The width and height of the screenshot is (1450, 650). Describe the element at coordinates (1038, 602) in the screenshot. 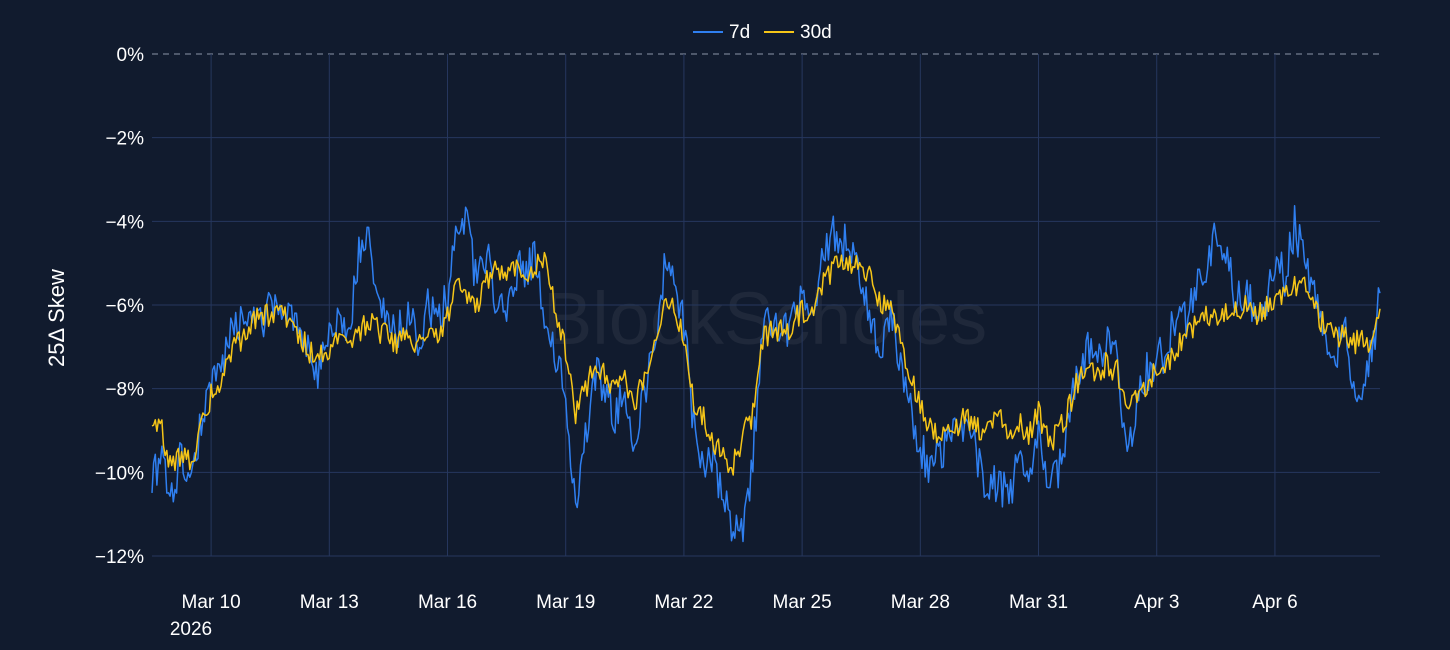

I see `x-tick-label: Mar 31` at that location.